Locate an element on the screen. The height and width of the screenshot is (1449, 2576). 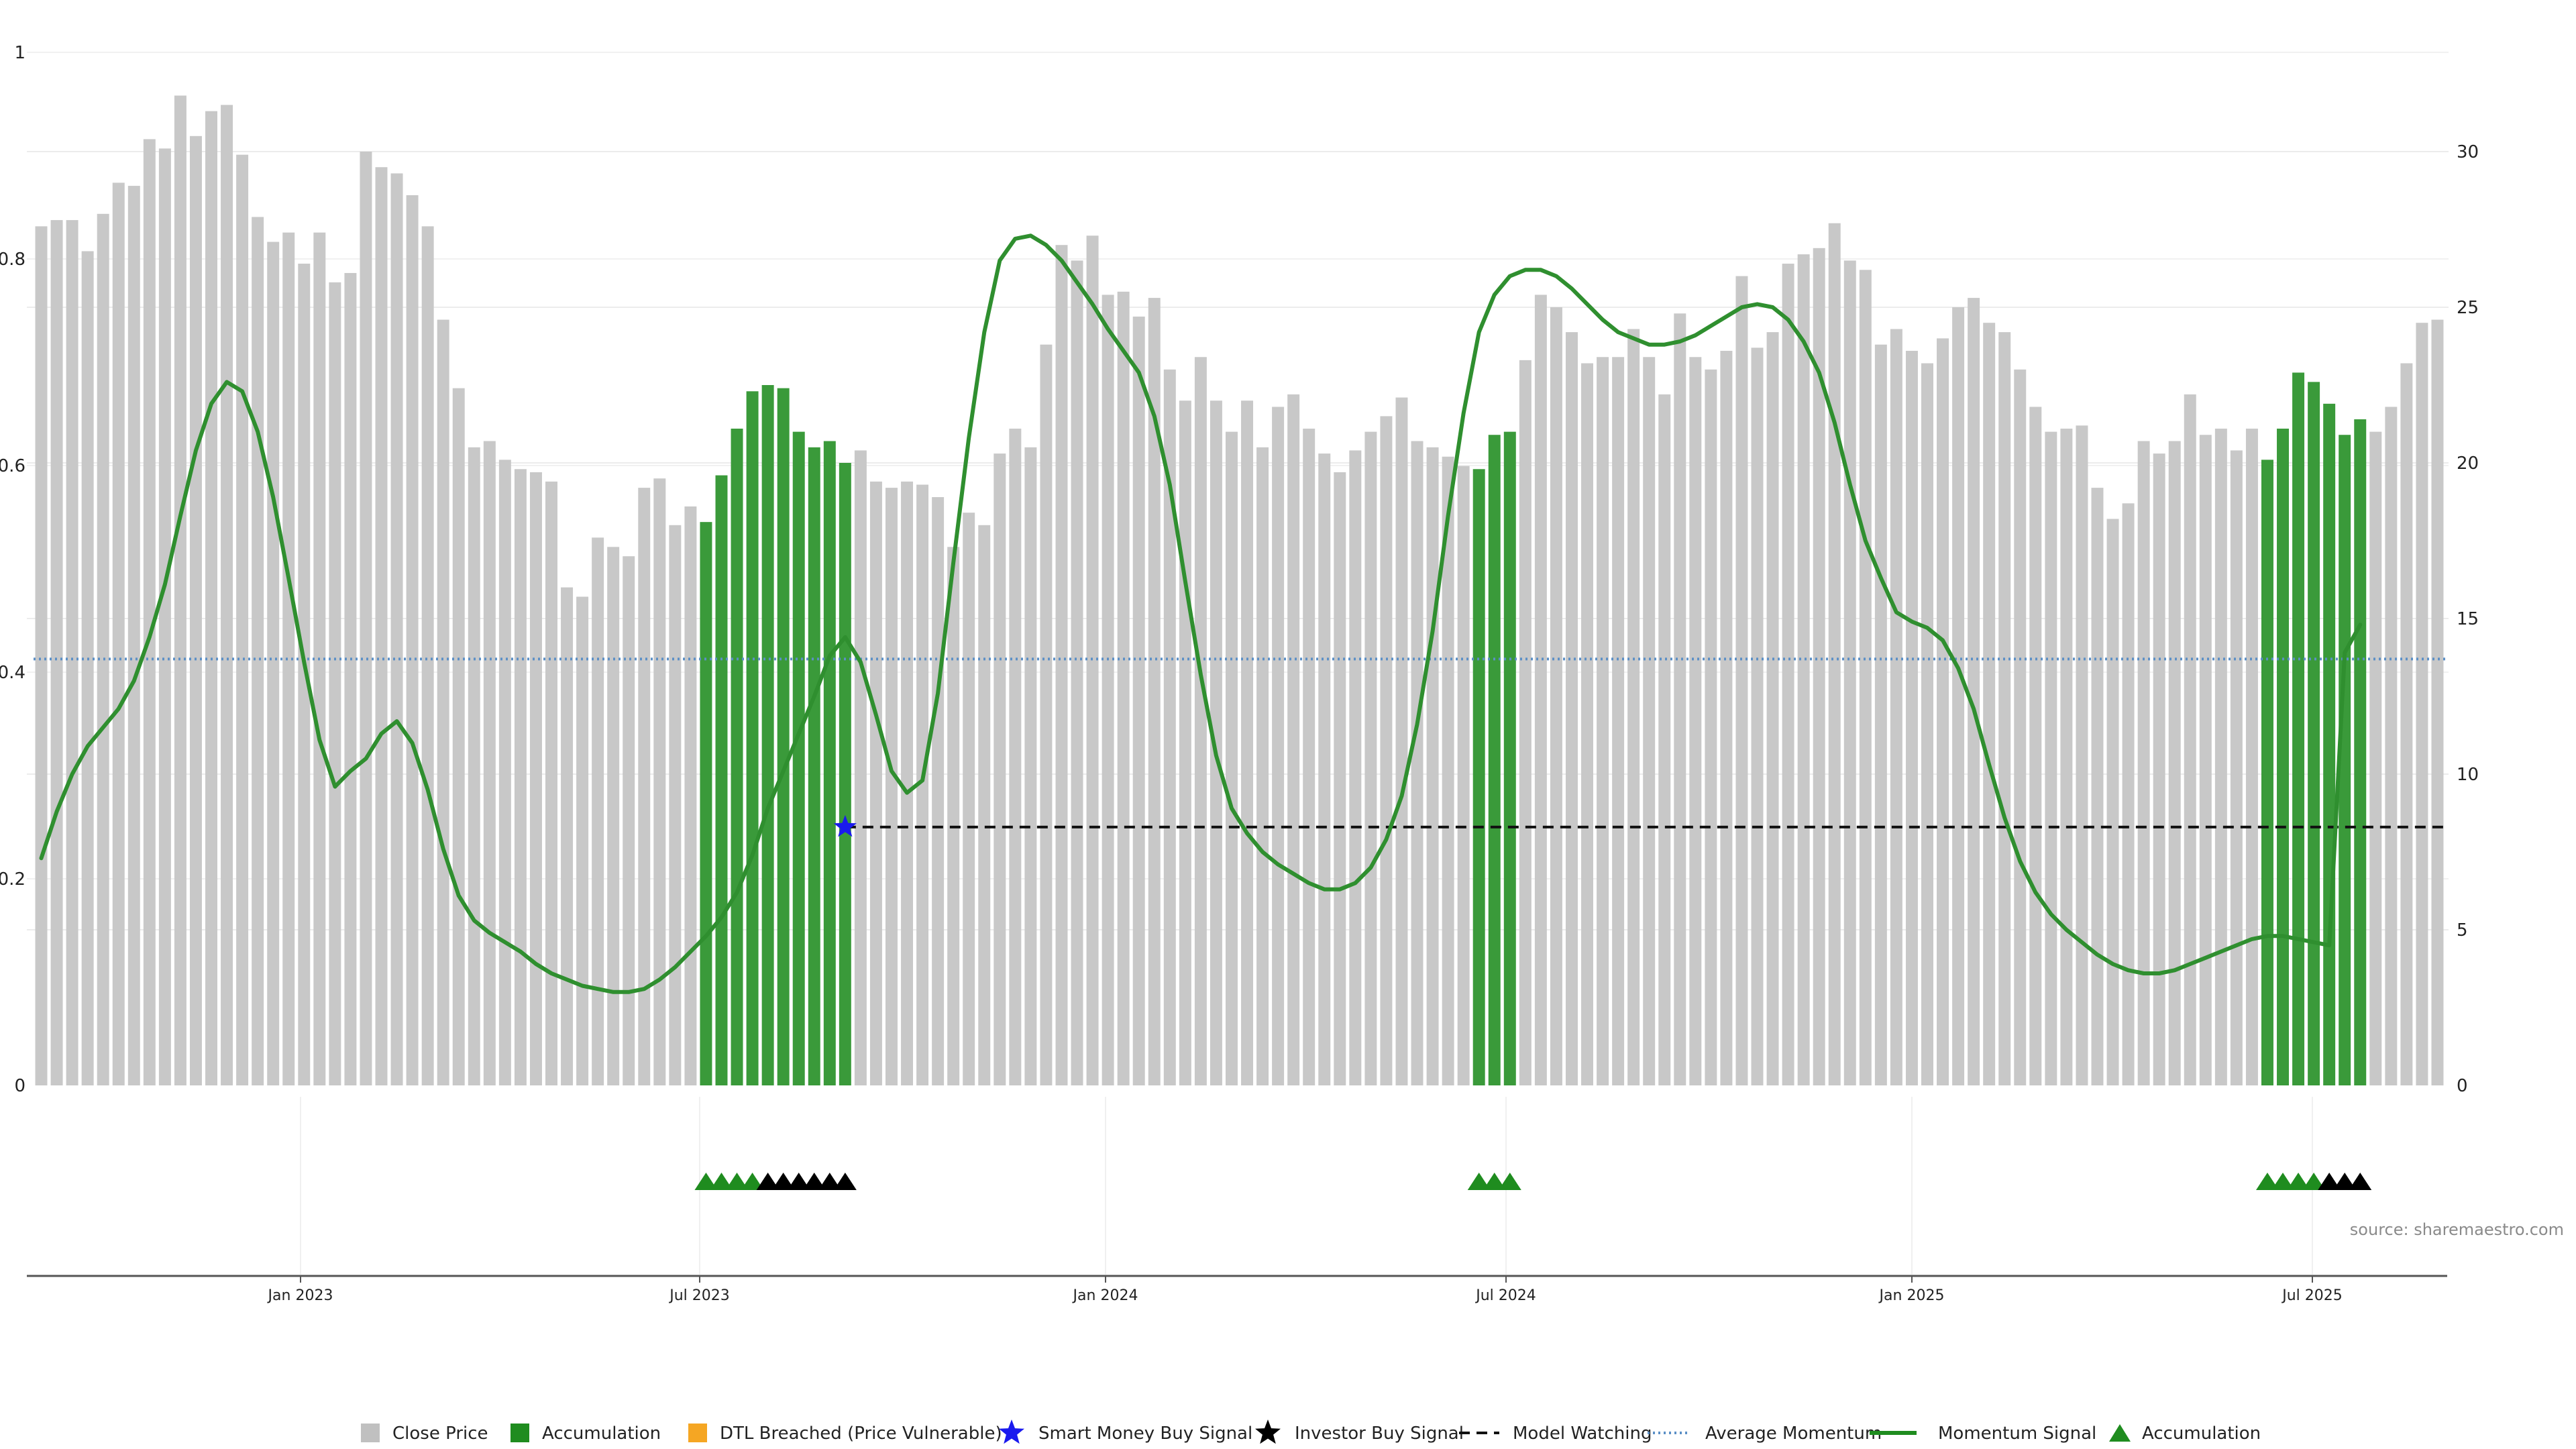
right-axis-tick-label: 30 is located at coordinates (2468, 152).